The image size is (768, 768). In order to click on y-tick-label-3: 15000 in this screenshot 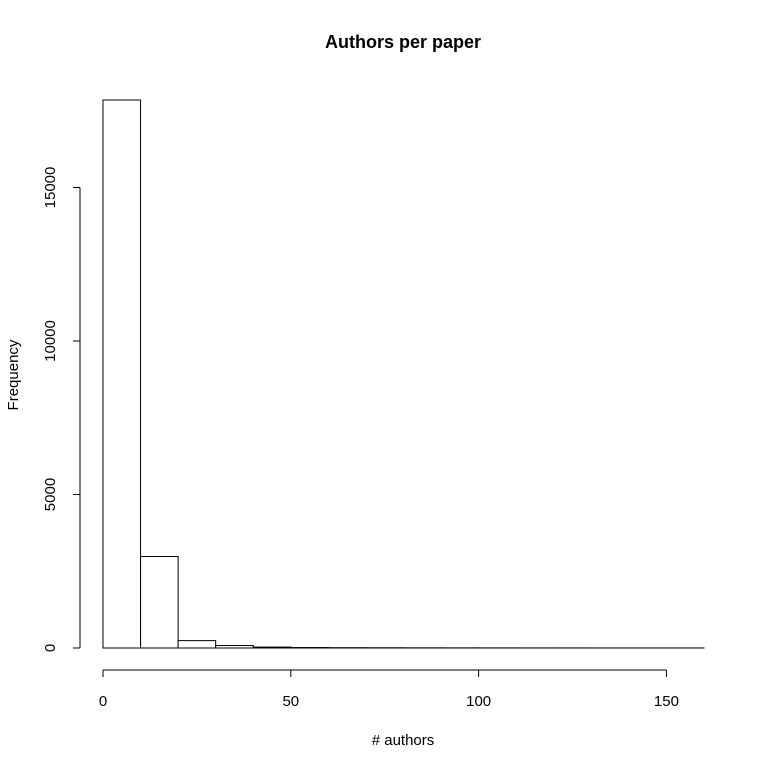, I will do `click(50, 188)`.